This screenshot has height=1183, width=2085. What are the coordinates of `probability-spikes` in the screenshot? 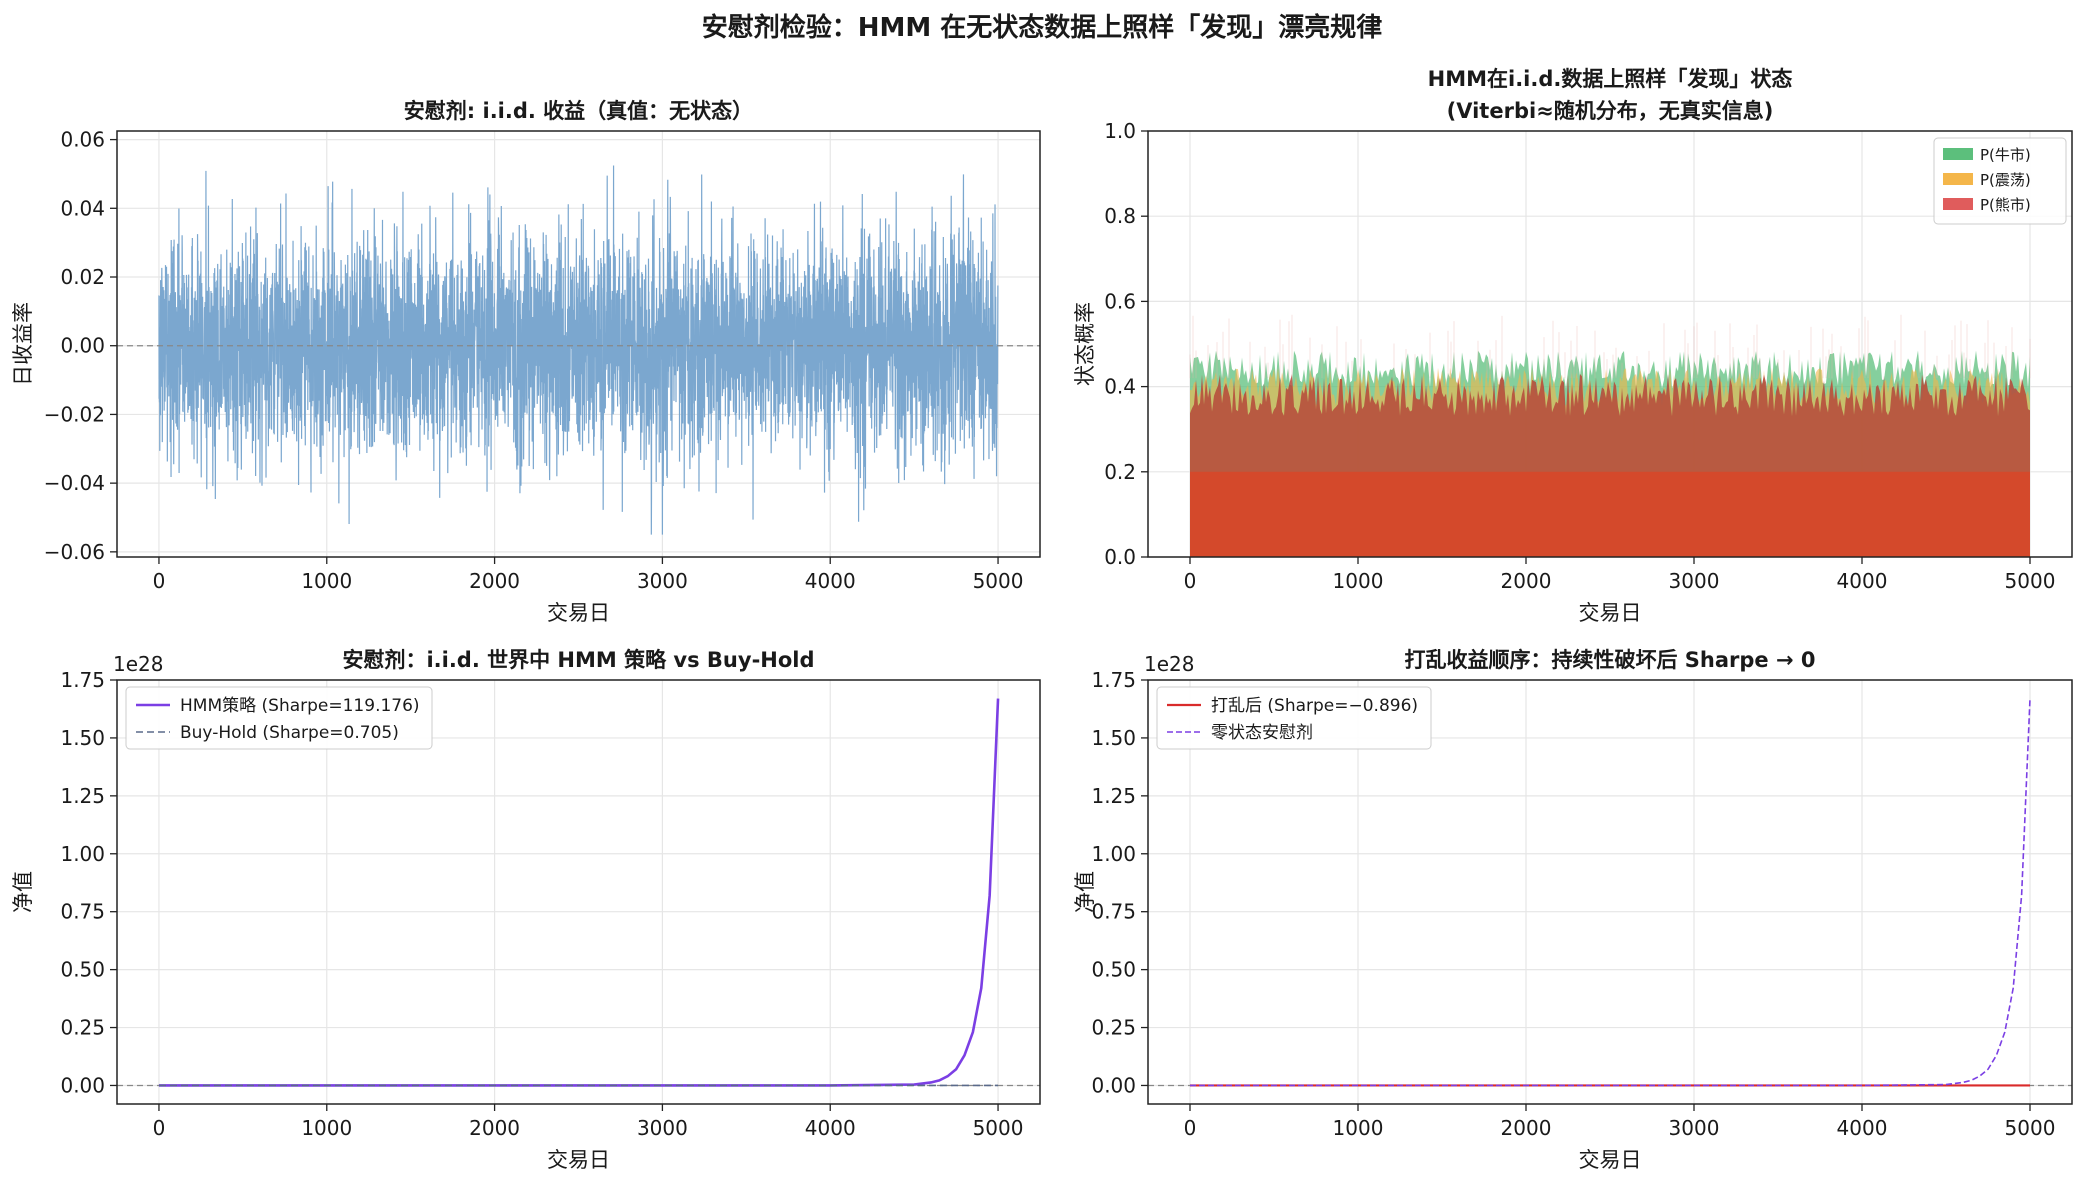 It's located at (1610, 346).